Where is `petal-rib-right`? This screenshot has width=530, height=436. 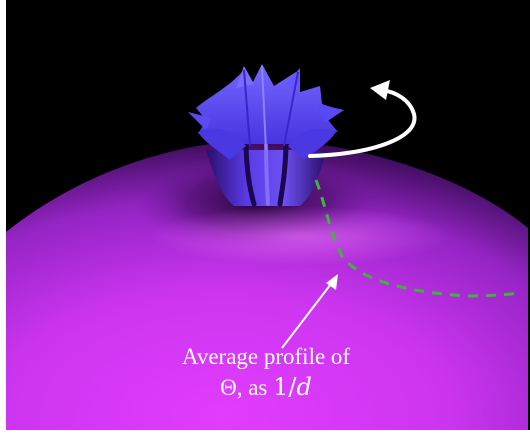
petal-rib-right is located at coordinates (291, 109).